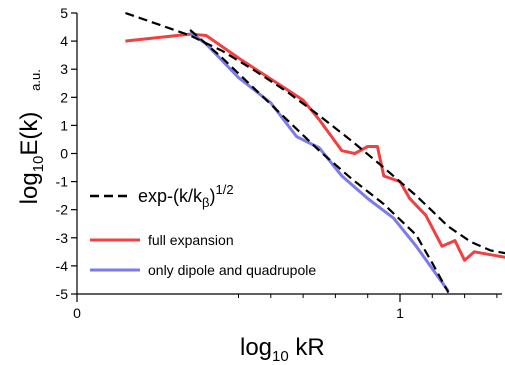 This screenshot has width=505, height=365. What do you see at coordinates (38, 164) in the screenshot?
I see `y-axis-title-sub: 10` at bounding box center [38, 164].